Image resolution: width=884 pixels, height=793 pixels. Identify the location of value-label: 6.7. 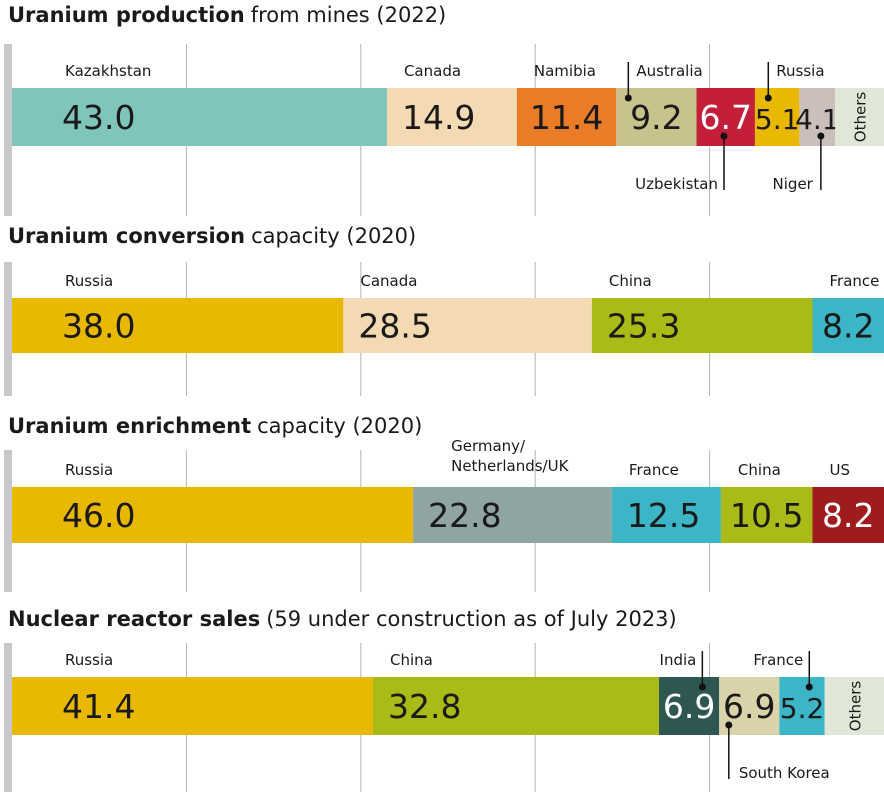
(725, 117).